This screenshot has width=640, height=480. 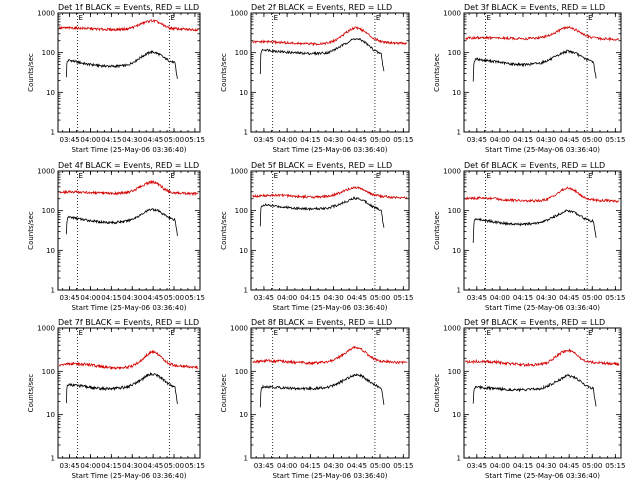 What do you see at coordinates (128, 165) in the screenshot?
I see `panel-title: Det 4f BLACK = Events, RED = LLD` at bounding box center [128, 165].